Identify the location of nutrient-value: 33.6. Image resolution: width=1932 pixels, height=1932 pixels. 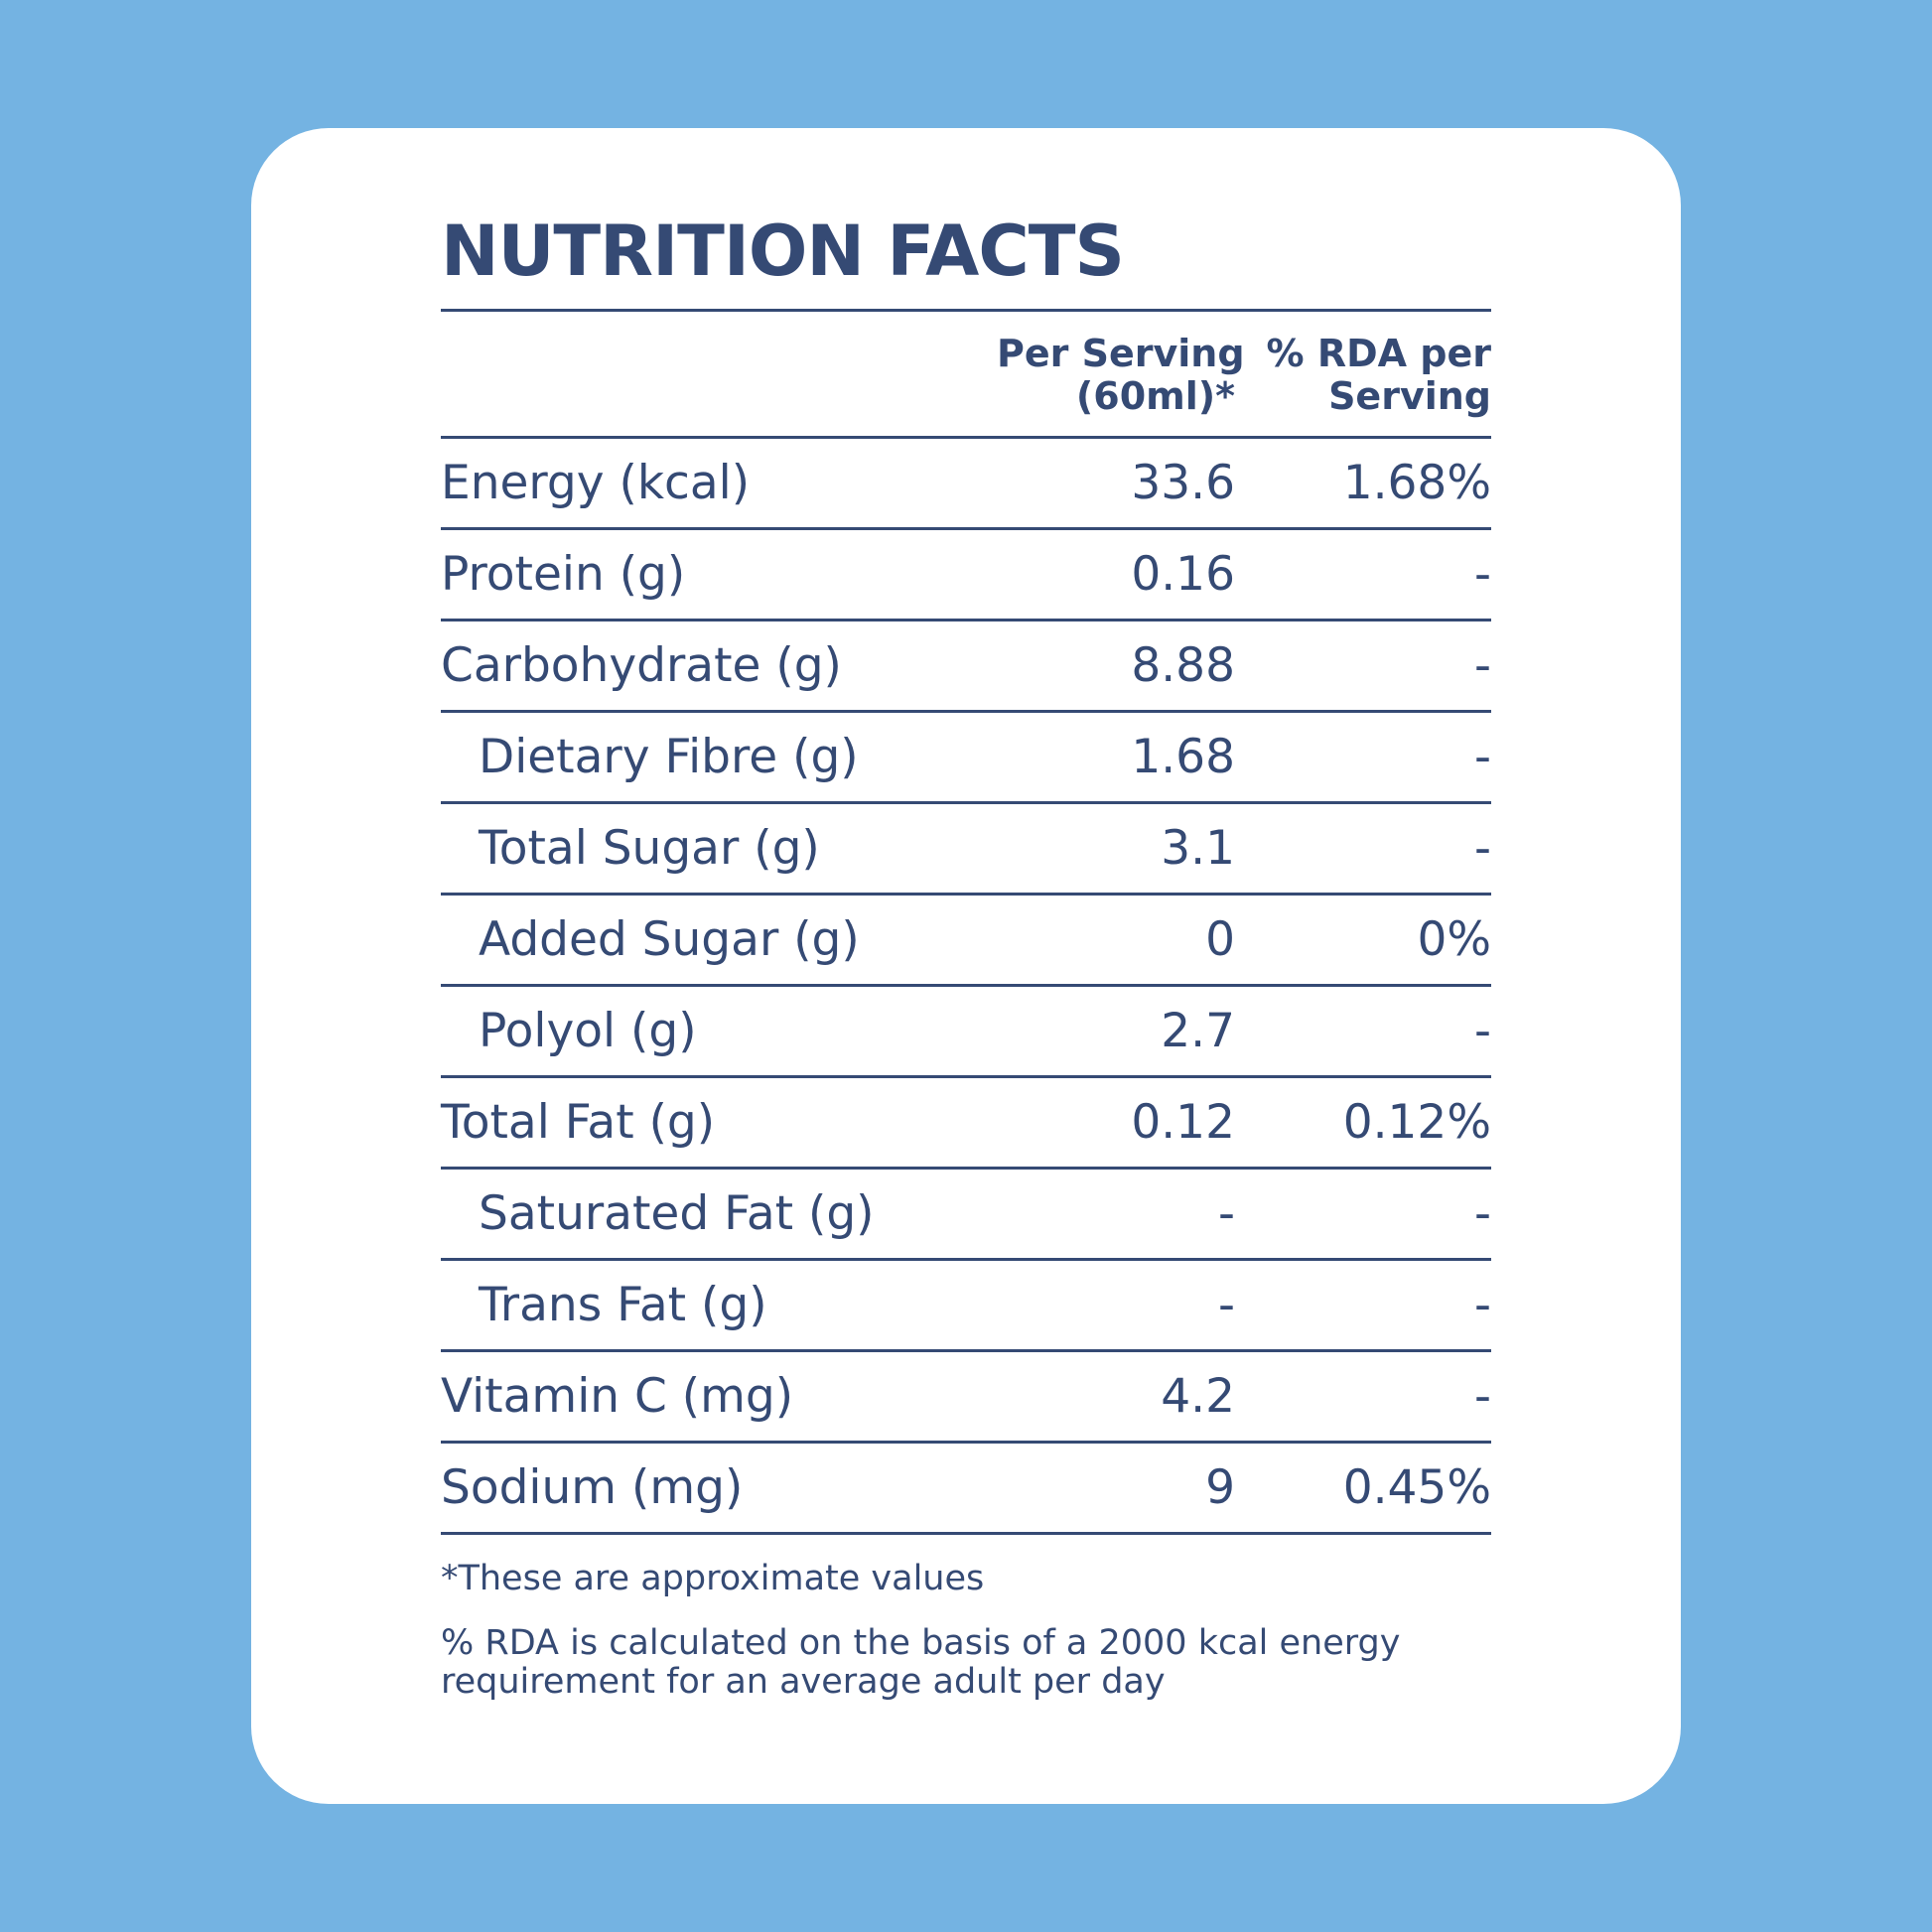
(1183, 483).